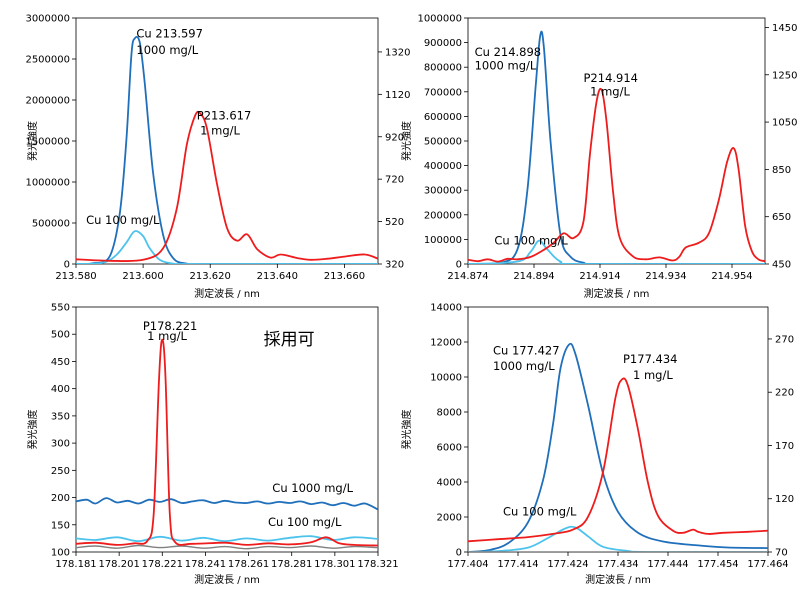 The image size is (800, 597). What do you see at coordinates (443, 240) in the screenshot?
I see `y-tick-label: 100000` at bounding box center [443, 240].